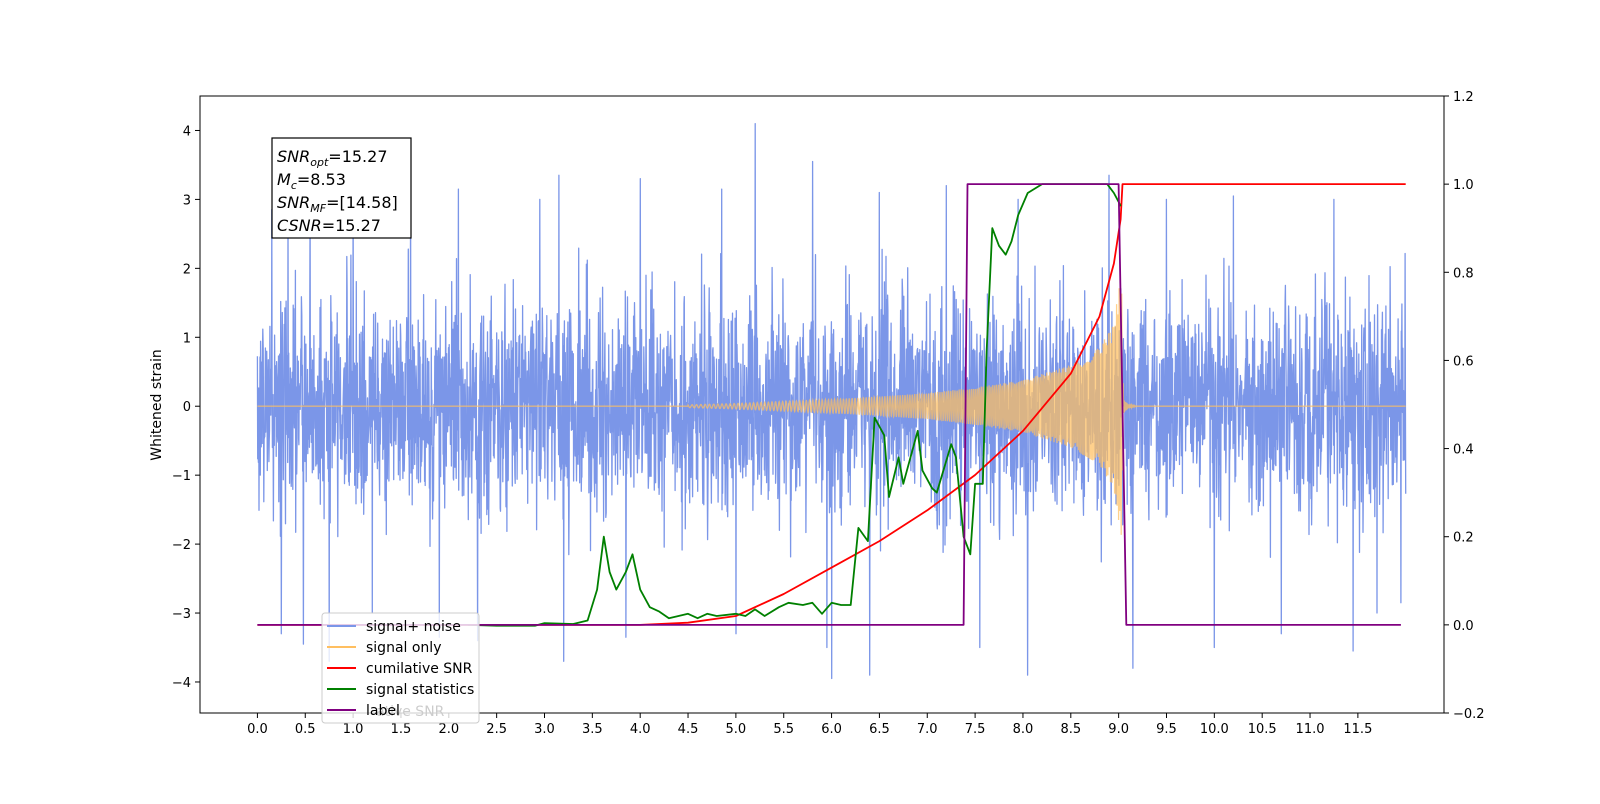 The width and height of the screenshot is (1600, 804). Describe the element at coordinates (181, 614) in the screenshot. I see `left-y-tick-label: −3` at that location.